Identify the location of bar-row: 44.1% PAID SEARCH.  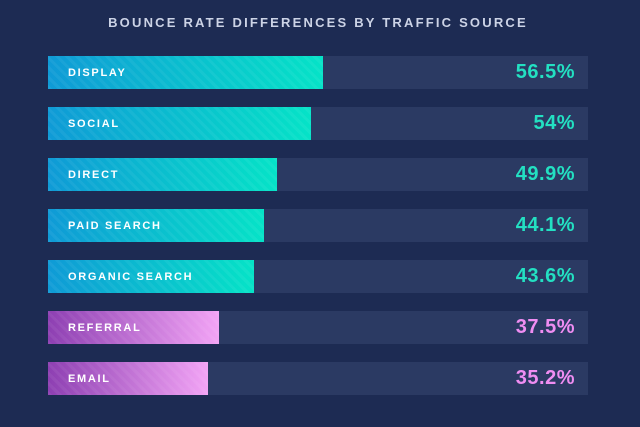
(318, 225).